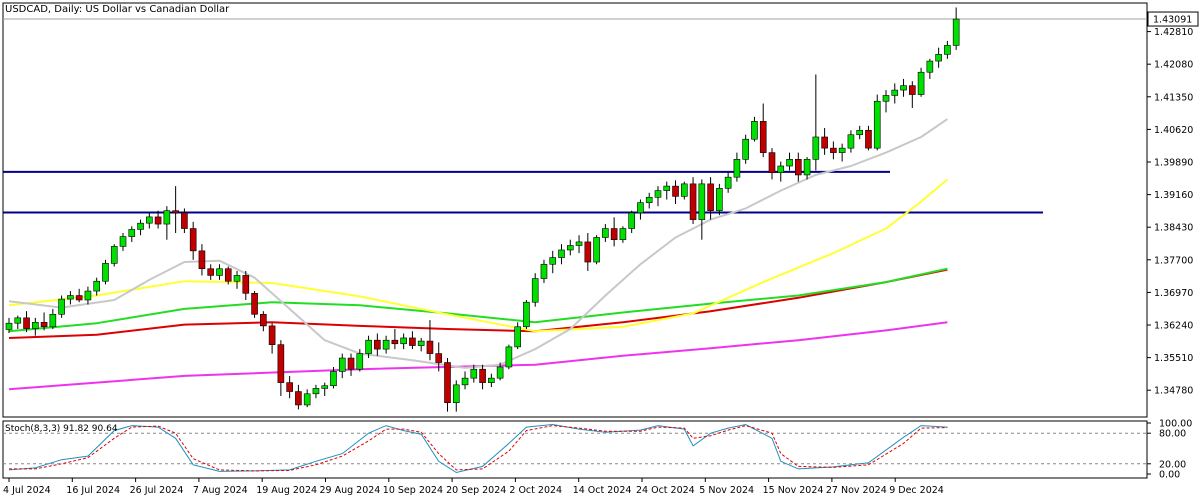  I want to click on ma-red-line, so click(478, 303).